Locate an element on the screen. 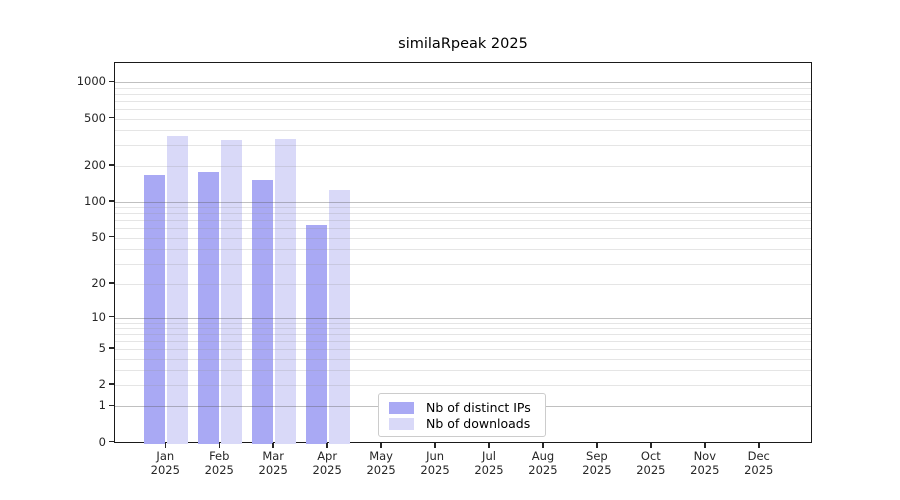  y-tick-label: 2 is located at coordinates (102, 384).